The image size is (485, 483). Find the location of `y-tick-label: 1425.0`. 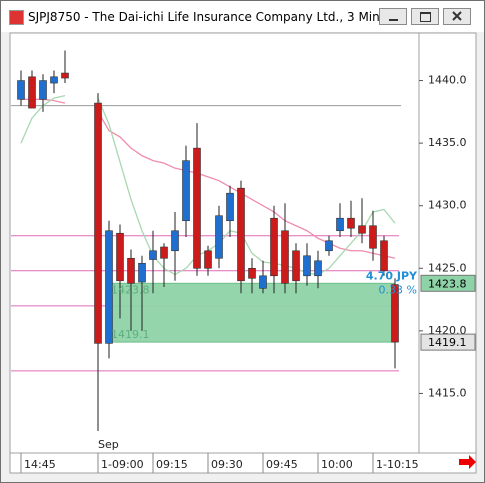

y-tick-label: 1425.0 is located at coordinates (447, 267).